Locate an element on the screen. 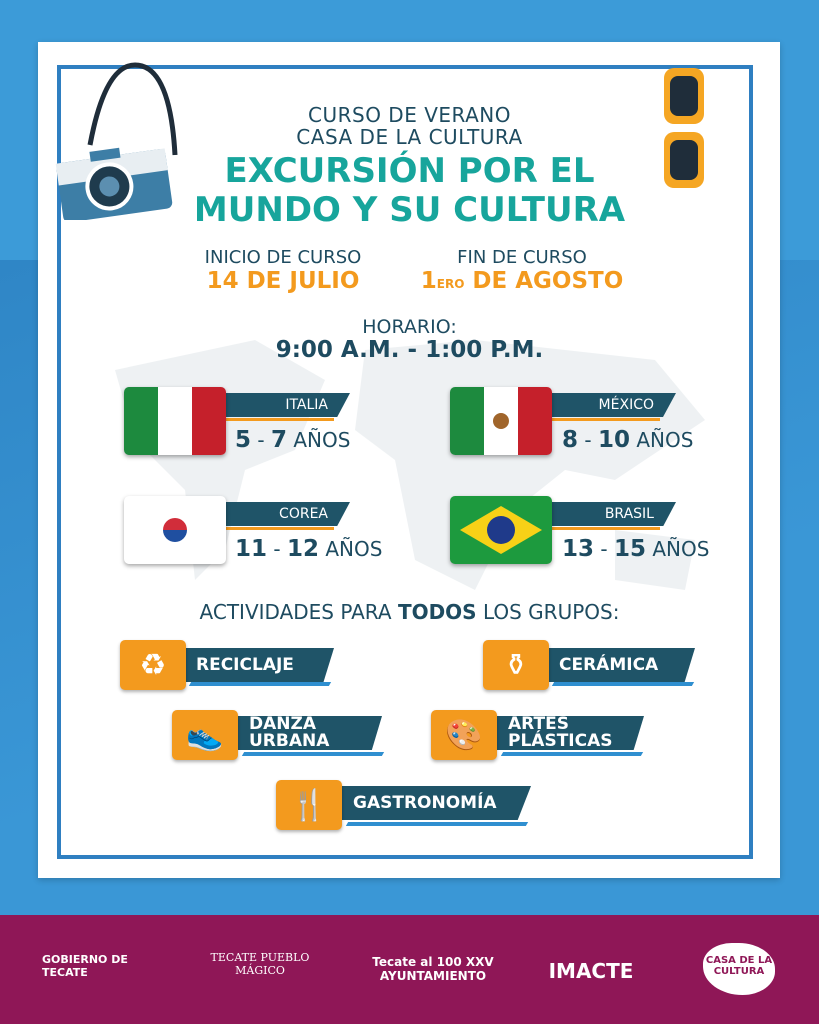 The height and width of the screenshot is (1024, 819). country-label-italia: ITALIA is located at coordinates (286, 405).